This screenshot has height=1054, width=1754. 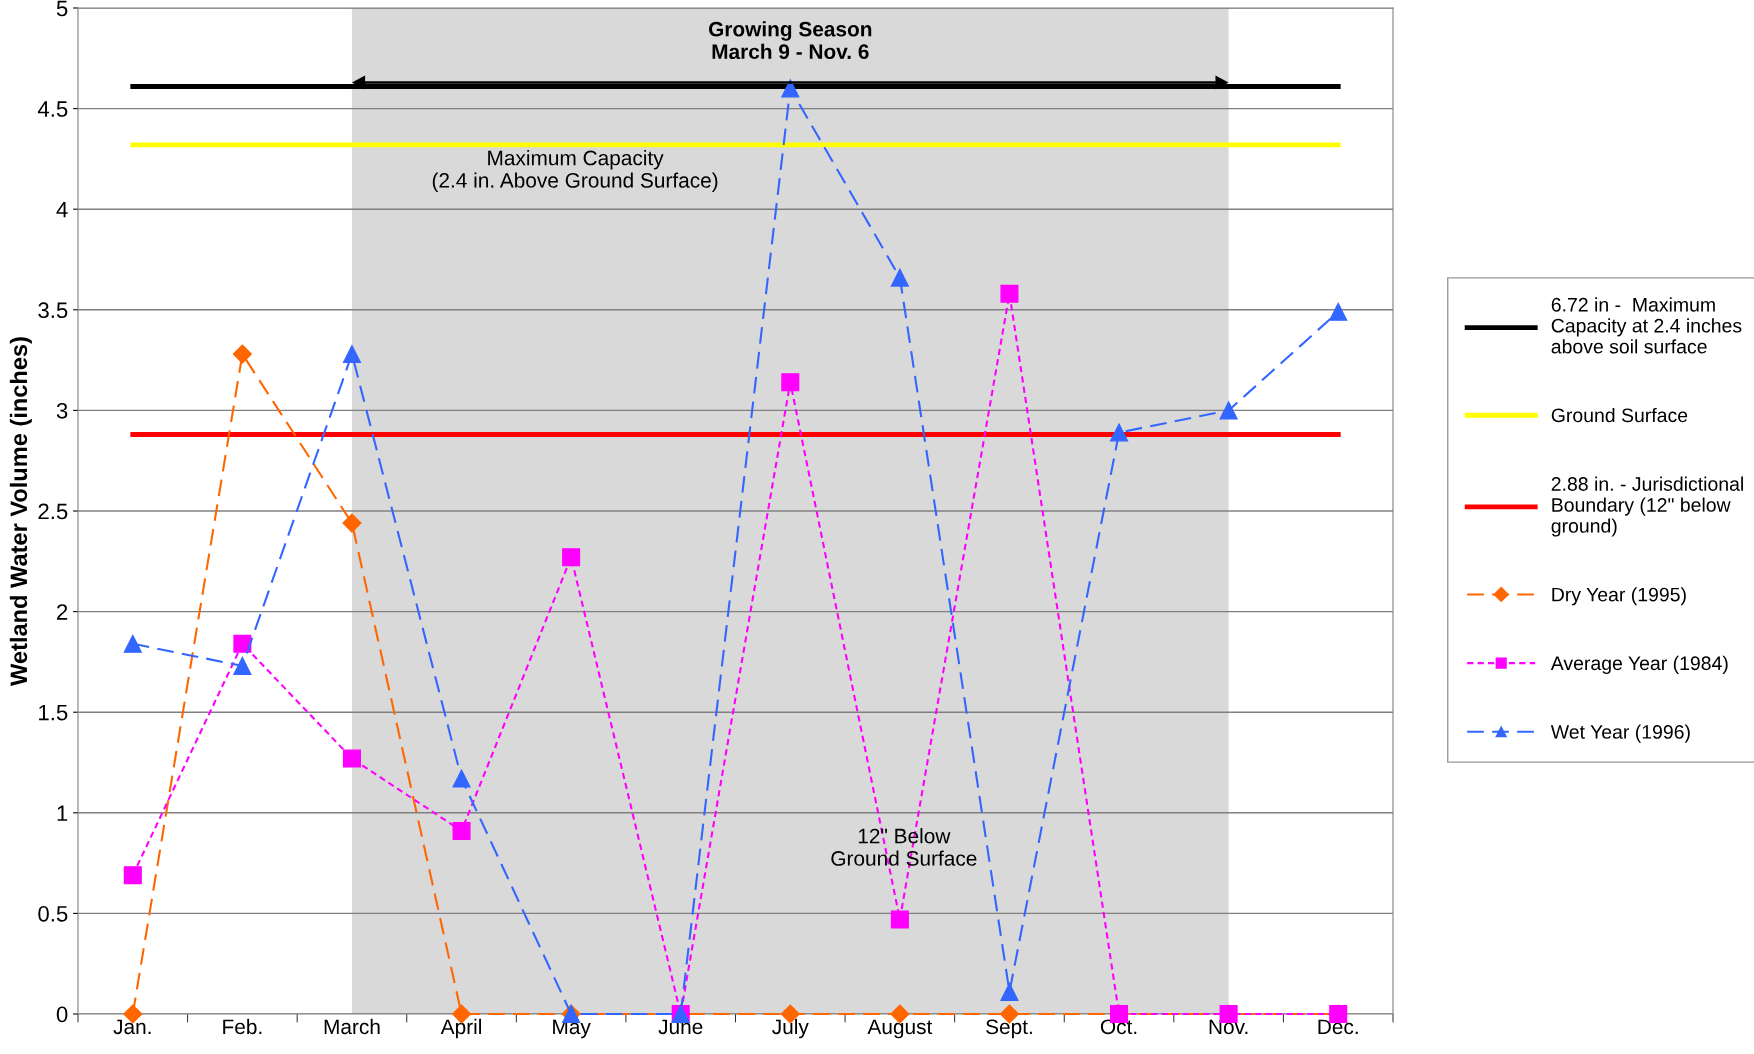 What do you see at coordinates (52, 109) in the screenshot?
I see `y-tick-label: 4.5` at bounding box center [52, 109].